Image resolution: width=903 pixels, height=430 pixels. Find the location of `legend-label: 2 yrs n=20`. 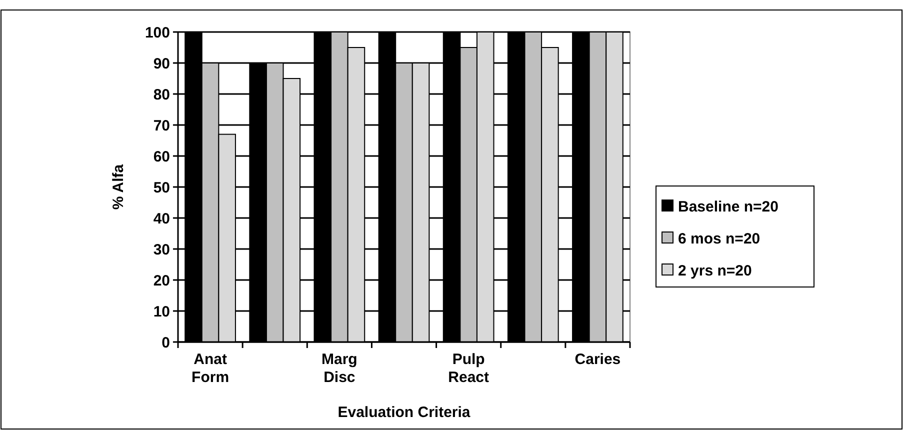

legend-label: 2 yrs n=20 is located at coordinates (715, 271).